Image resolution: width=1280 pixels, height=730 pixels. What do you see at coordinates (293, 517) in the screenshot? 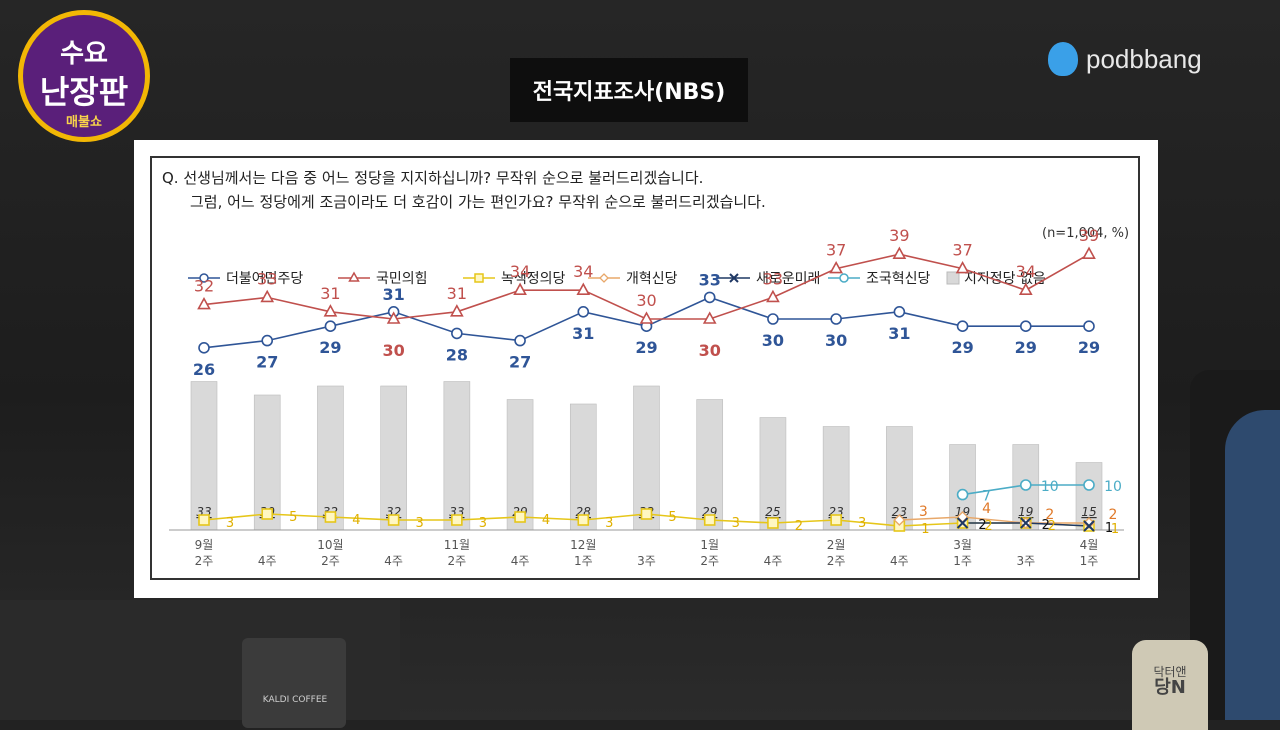
I see `green-party-label: 5` at bounding box center [293, 517].